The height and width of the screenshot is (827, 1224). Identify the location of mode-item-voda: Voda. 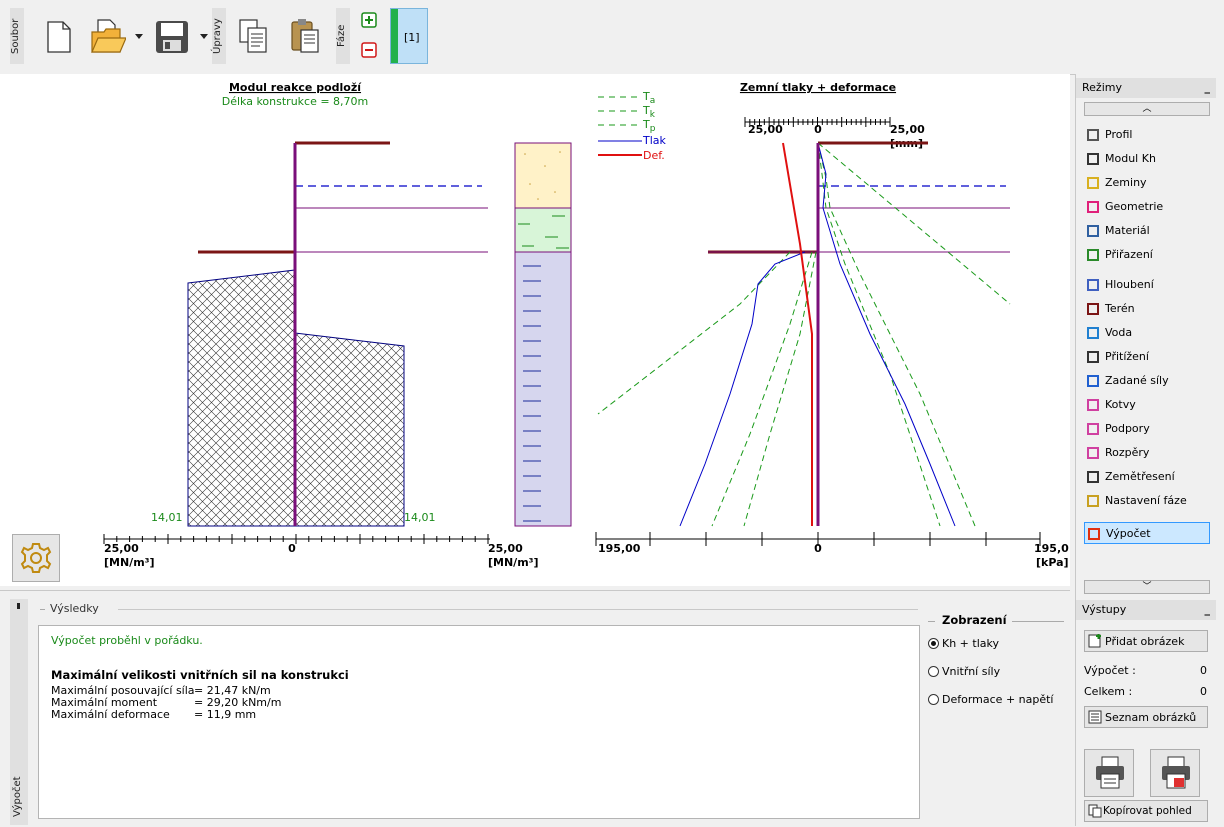
(1147, 333).